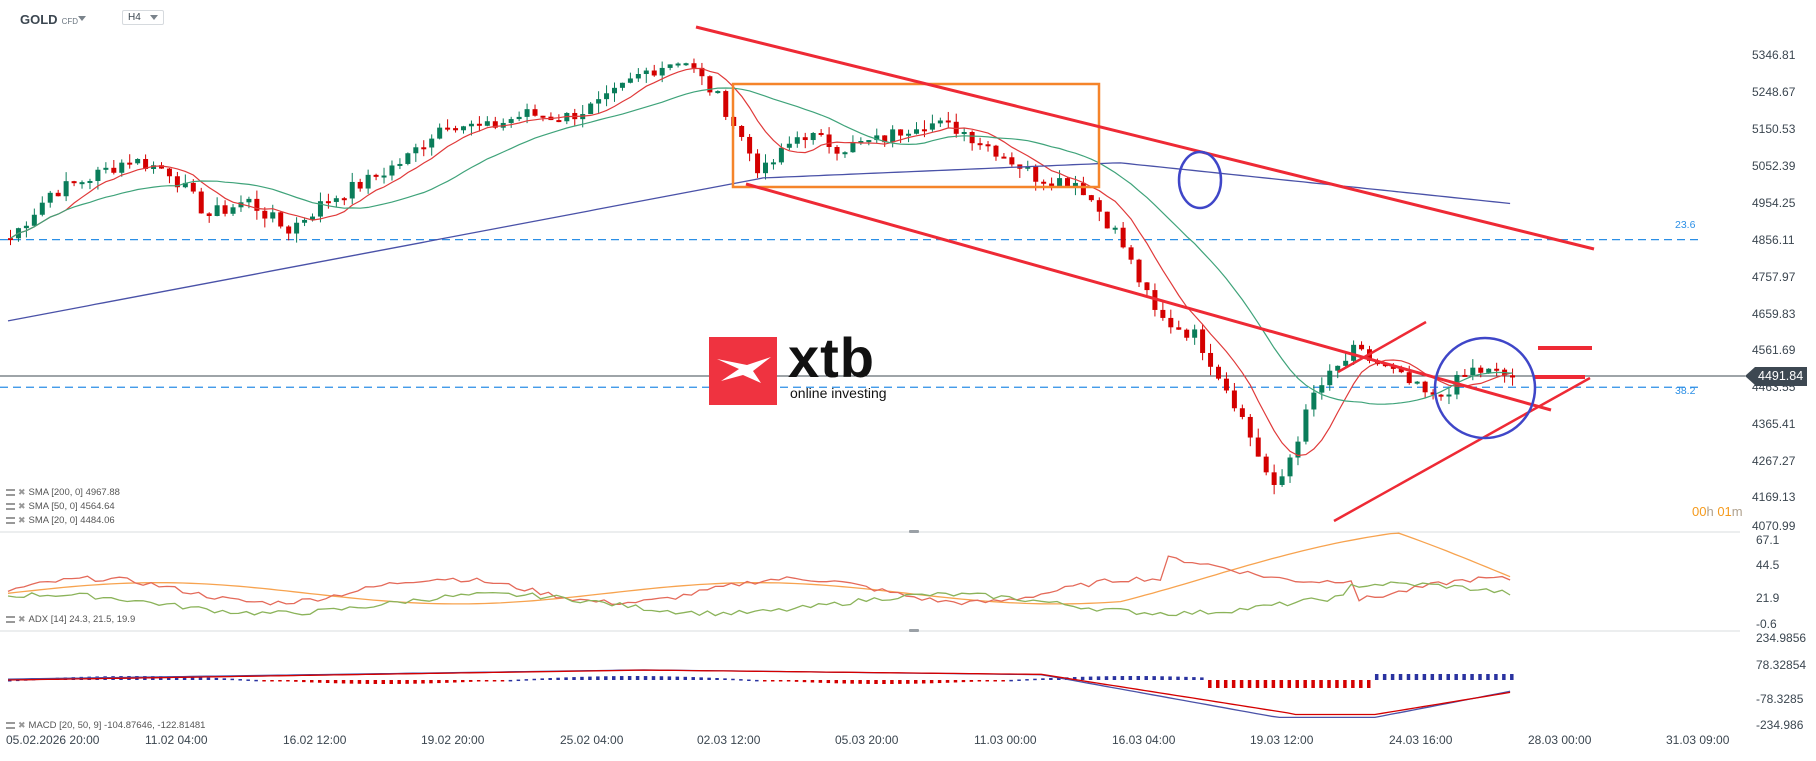 This screenshot has height=761, width=1816. Describe the element at coordinates (49, 19) in the screenshot. I see `symbol-selector: GOLD CFD` at that location.